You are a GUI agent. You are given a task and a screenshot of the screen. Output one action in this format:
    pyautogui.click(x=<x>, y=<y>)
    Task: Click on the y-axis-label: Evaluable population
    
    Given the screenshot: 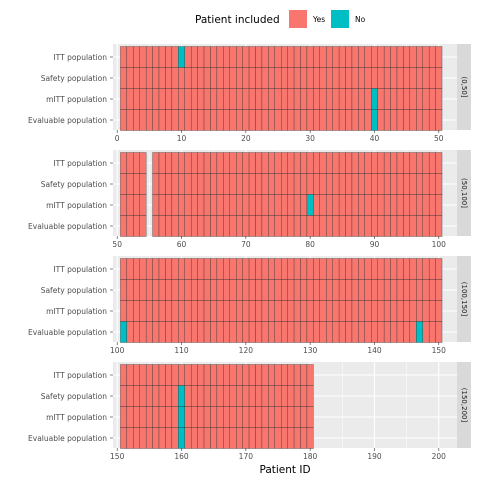 What is the action you would take?
    pyautogui.click(x=67, y=438)
    